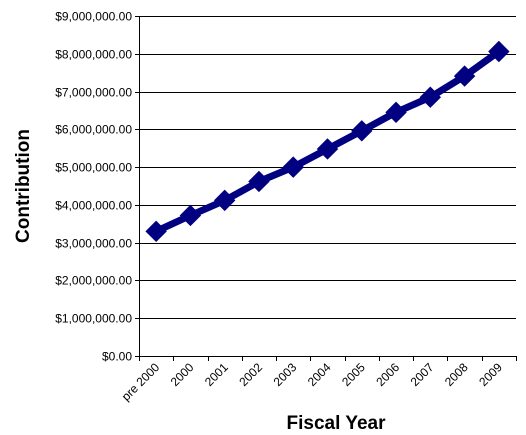 The image size is (526, 435). Describe the element at coordinates (285, 374) in the screenshot. I see `x-tick-label: 2003` at that location.